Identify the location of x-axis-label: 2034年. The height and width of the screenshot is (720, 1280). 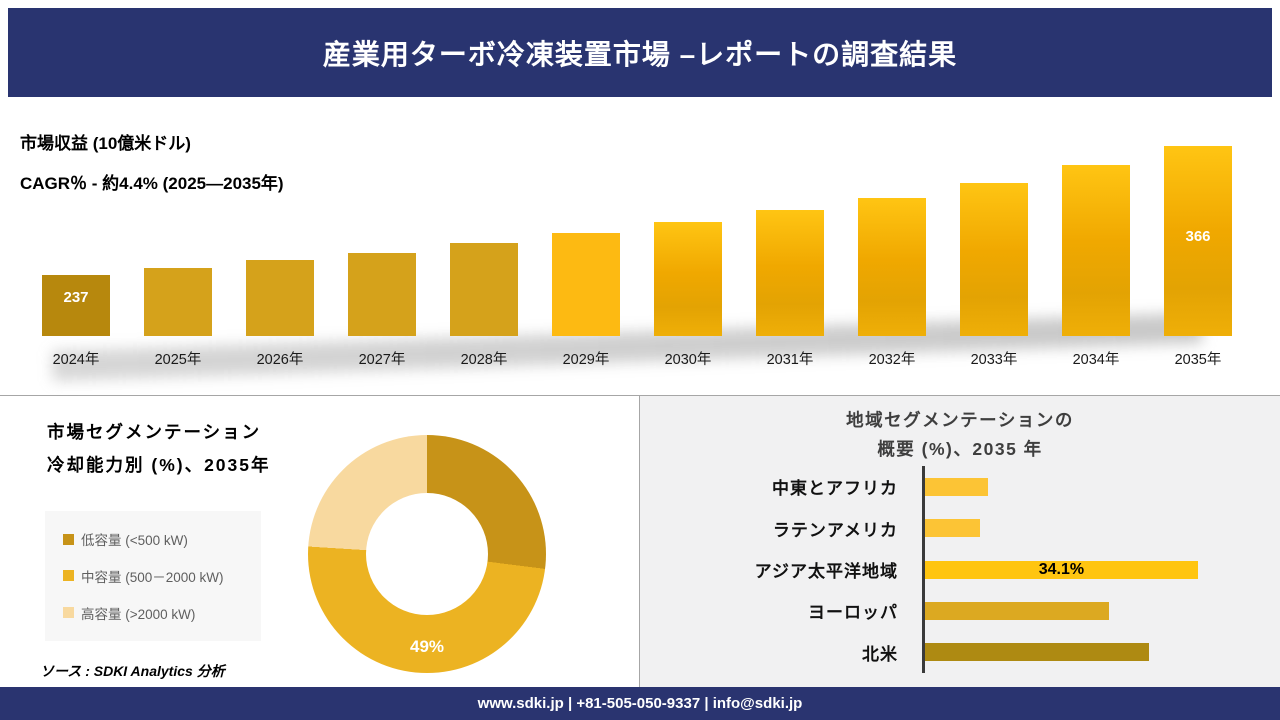
(1096, 360).